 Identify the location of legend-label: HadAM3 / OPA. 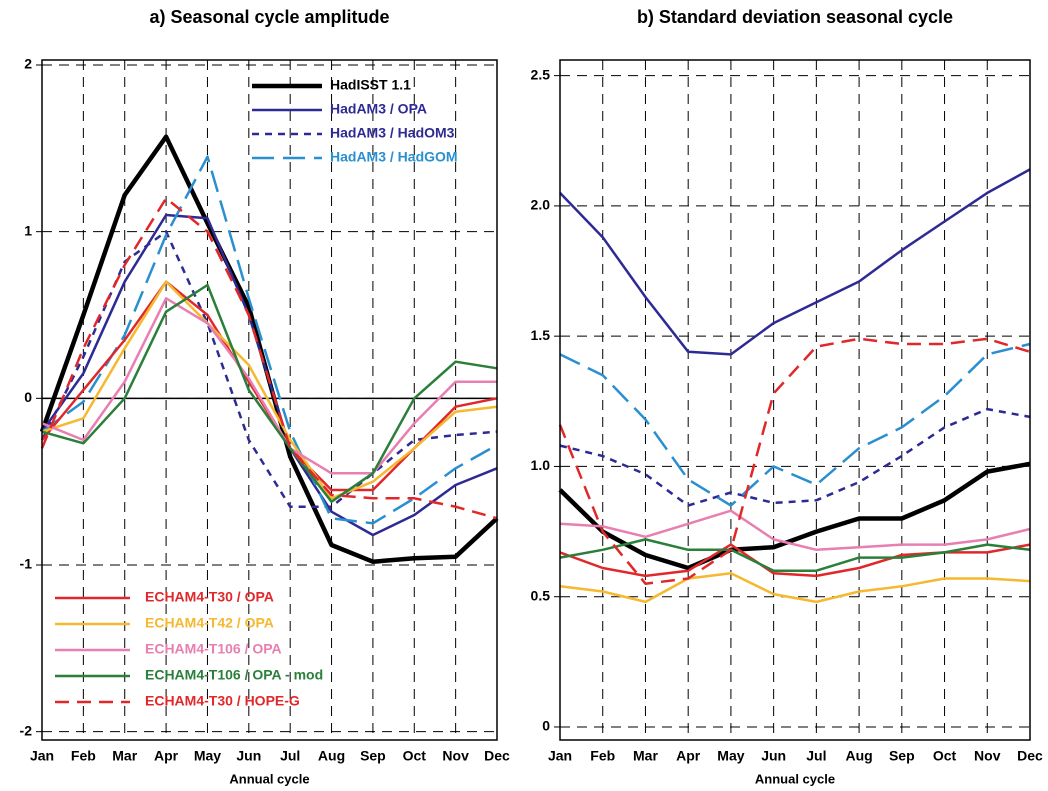
(378, 109).